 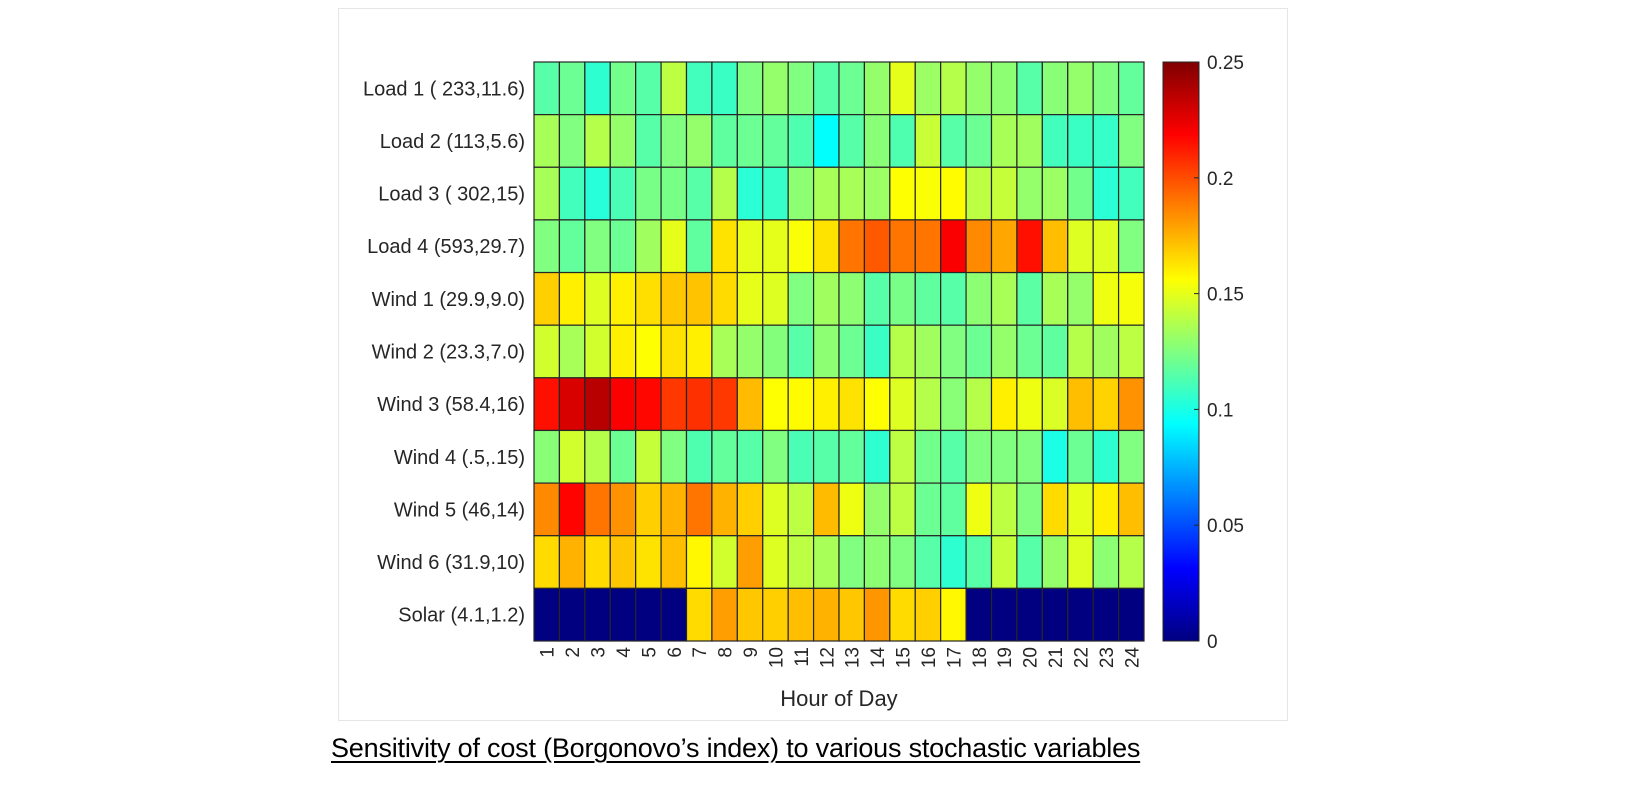 What do you see at coordinates (451, 195) in the screenshot?
I see `y-tick-label: Load 3 ( 302,15)` at bounding box center [451, 195].